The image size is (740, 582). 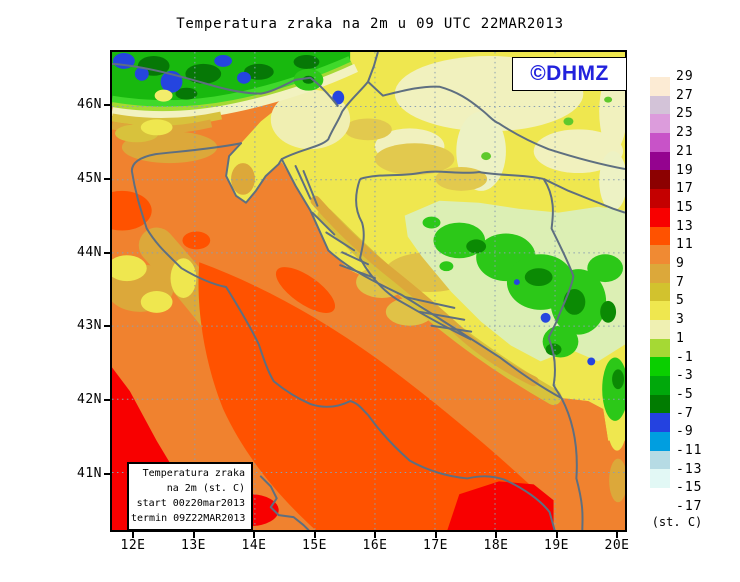 What do you see at coordinates (89, 252) in the screenshot?
I see `lat-tick-label: 44N` at bounding box center [89, 252].